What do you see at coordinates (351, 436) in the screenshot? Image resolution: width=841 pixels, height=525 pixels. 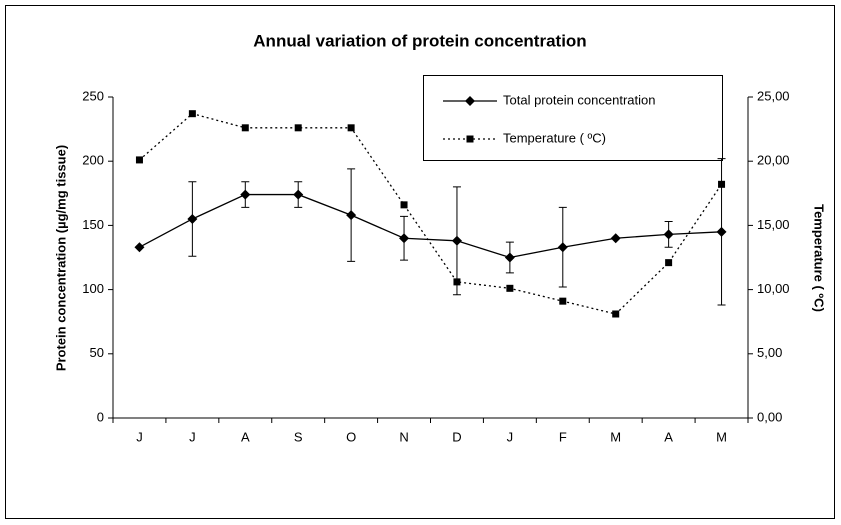 I see `x-tick-label: O` at bounding box center [351, 436].